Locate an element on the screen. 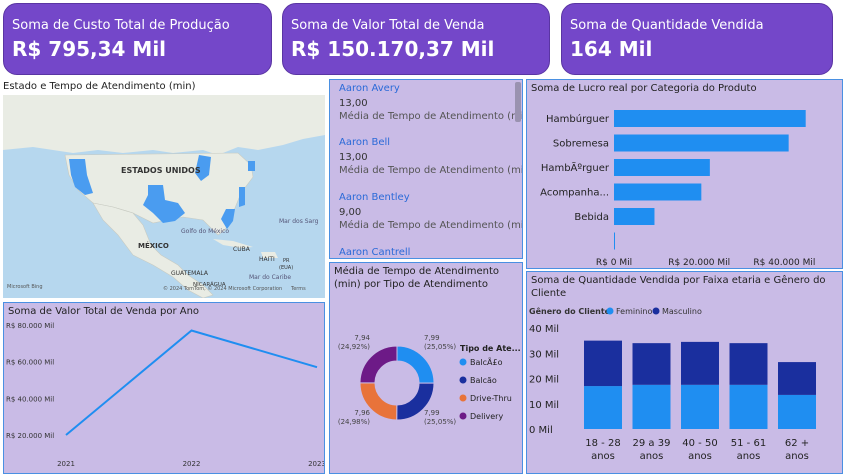  donut-slice is located at coordinates (415, 364).